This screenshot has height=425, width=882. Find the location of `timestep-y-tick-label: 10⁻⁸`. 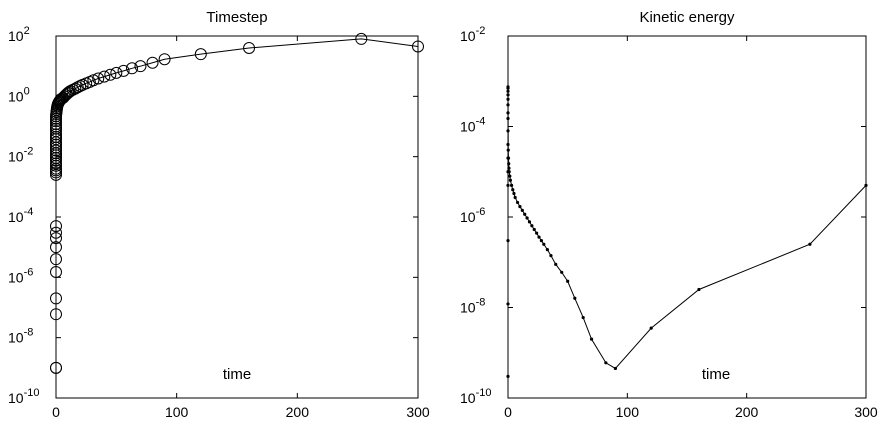

timestep-y-tick-label: 10⁻⁸ is located at coordinates (20, 336).